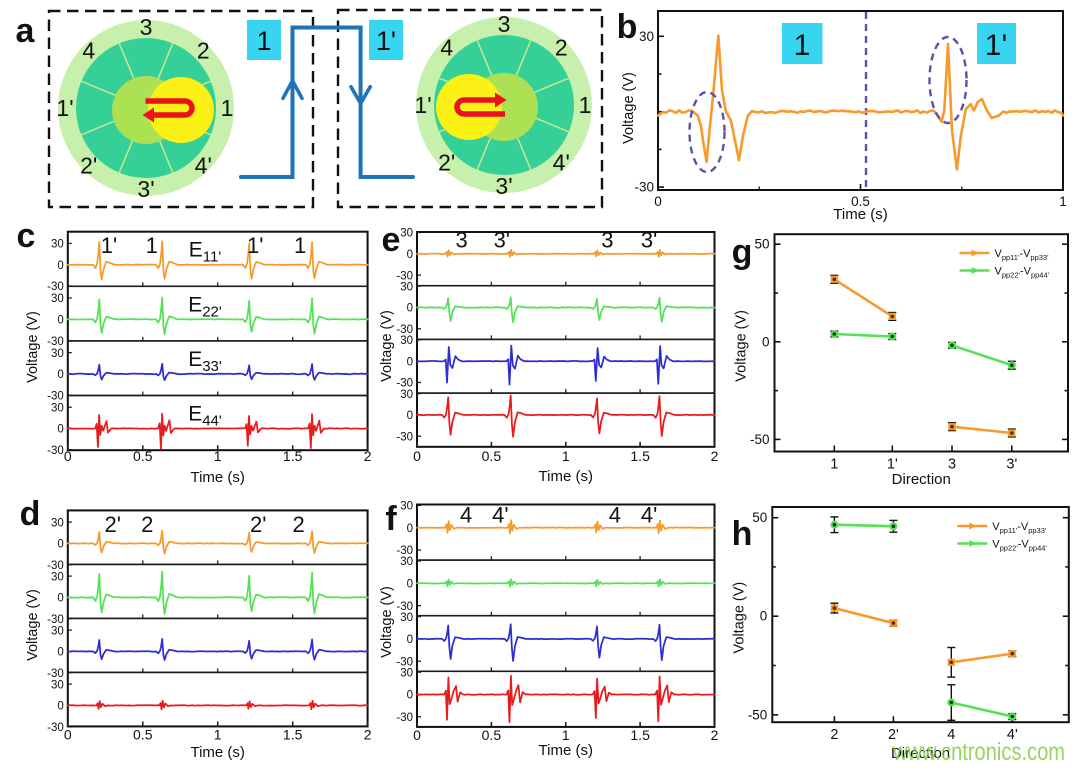 The width and height of the screenshot is (1080, 773). I want to click on svg-text: f, so click(391, 519).